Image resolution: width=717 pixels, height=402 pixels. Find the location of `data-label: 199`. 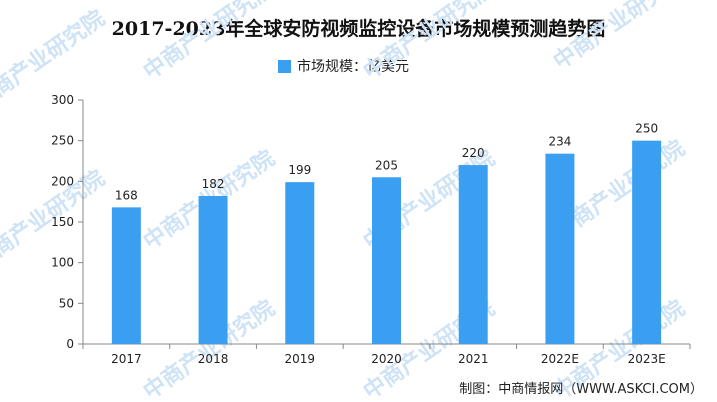

data-label: 199 is located at coordinates (299, 170).